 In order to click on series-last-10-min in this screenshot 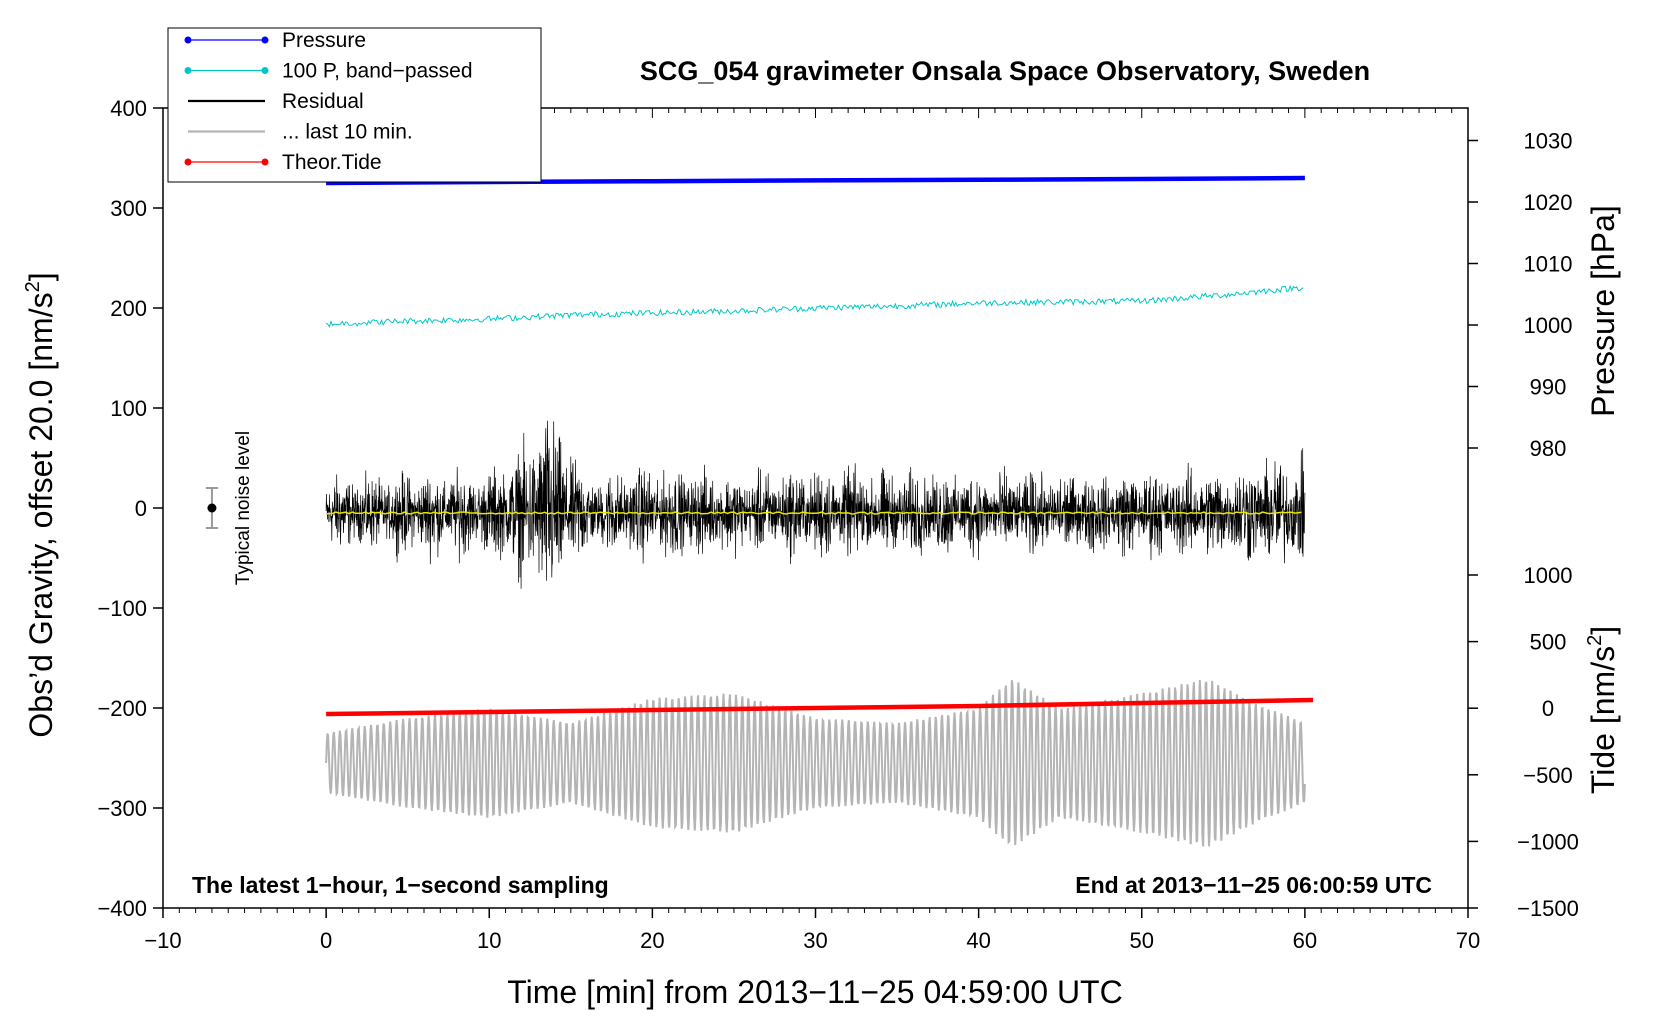, I will do `click(815, 763)`.